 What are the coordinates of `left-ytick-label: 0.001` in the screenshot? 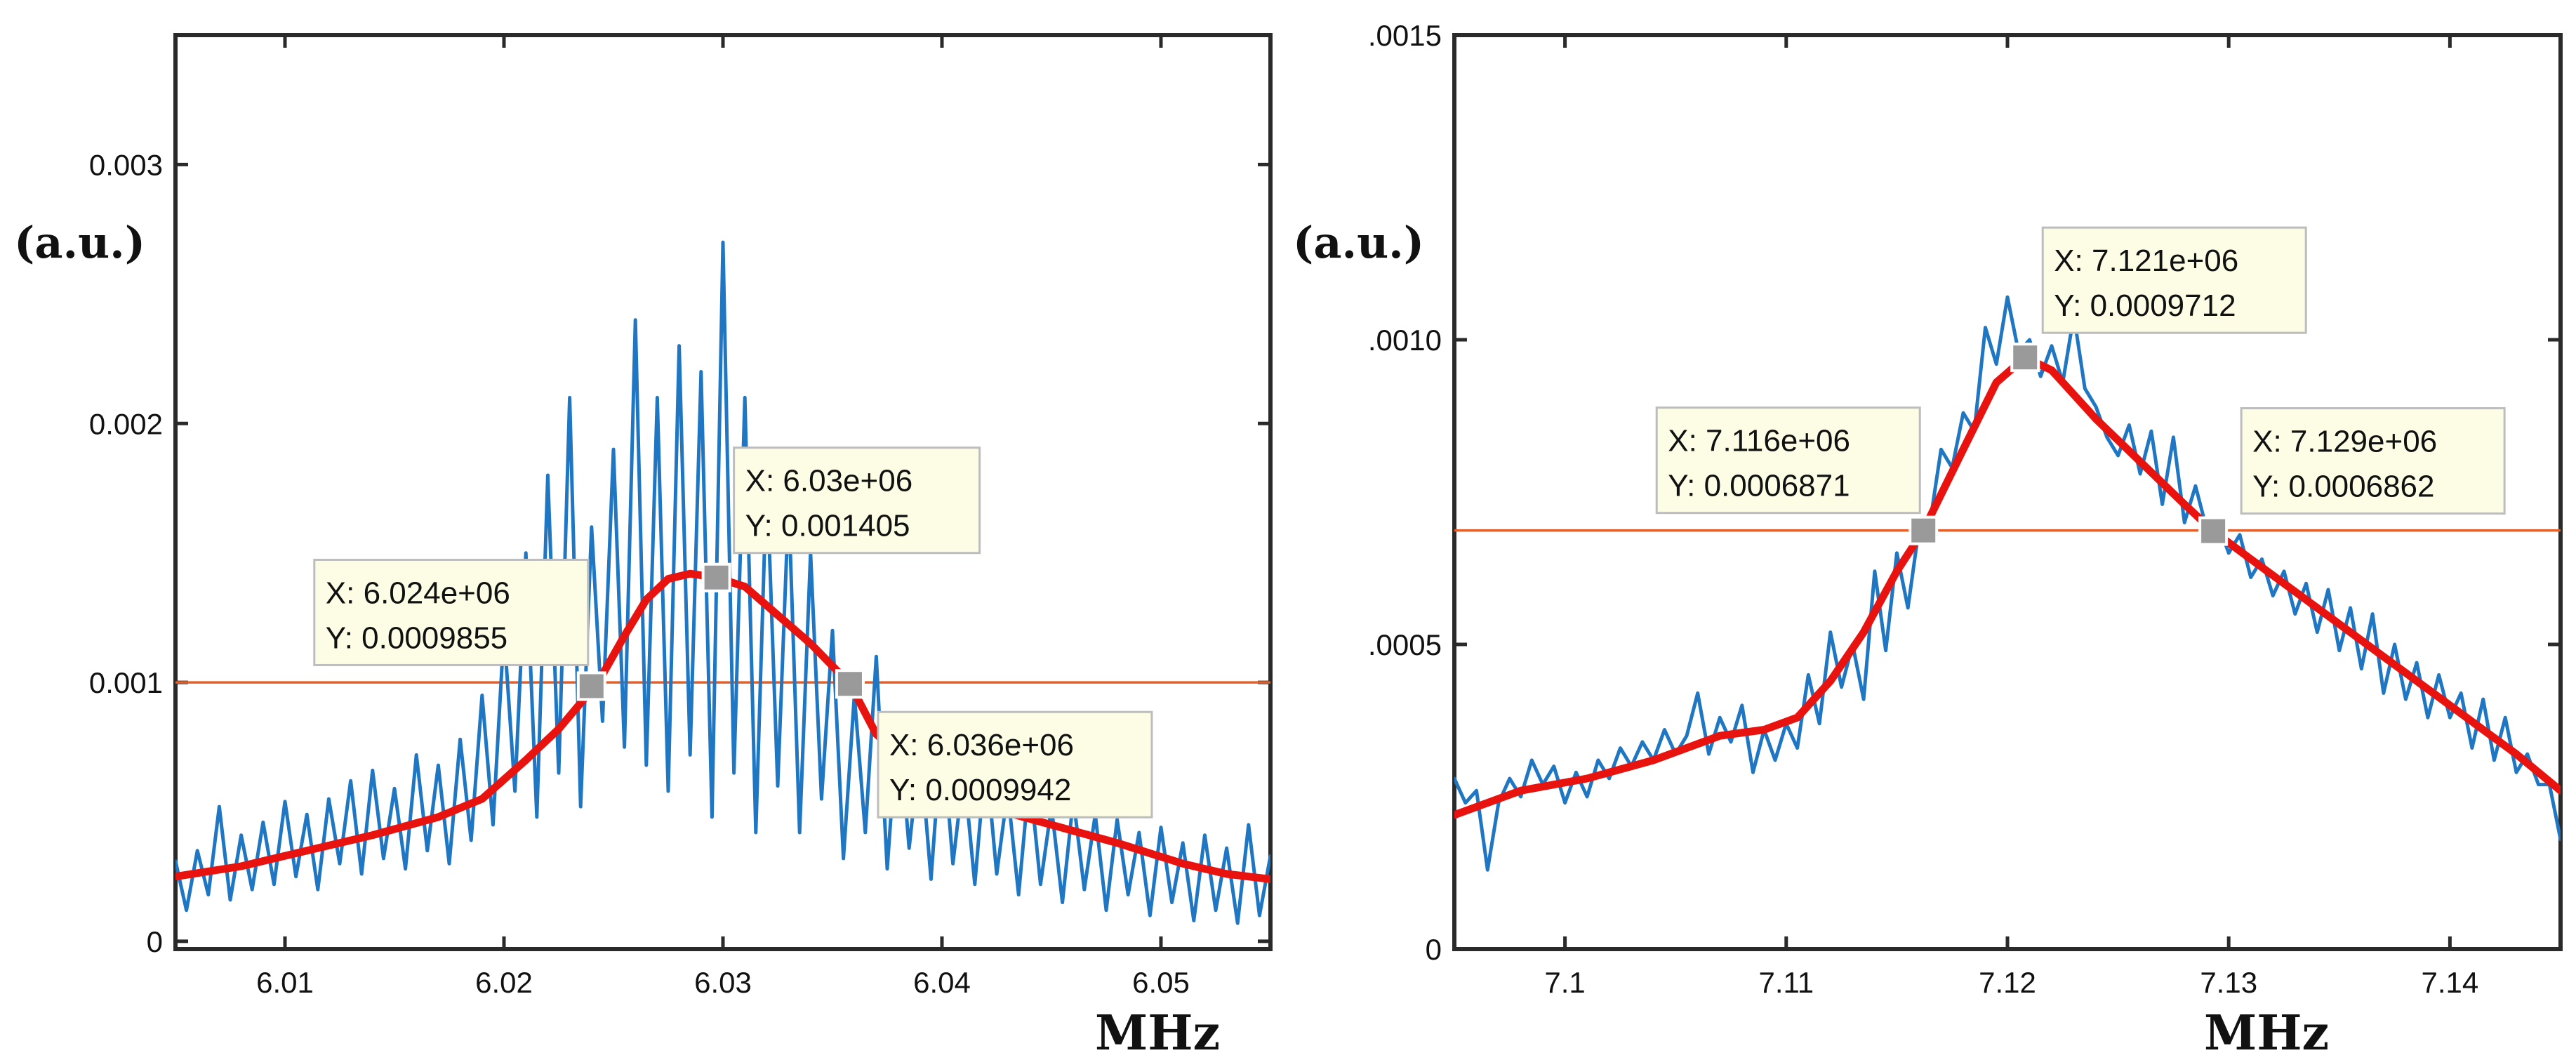 It's located at (126, 683).